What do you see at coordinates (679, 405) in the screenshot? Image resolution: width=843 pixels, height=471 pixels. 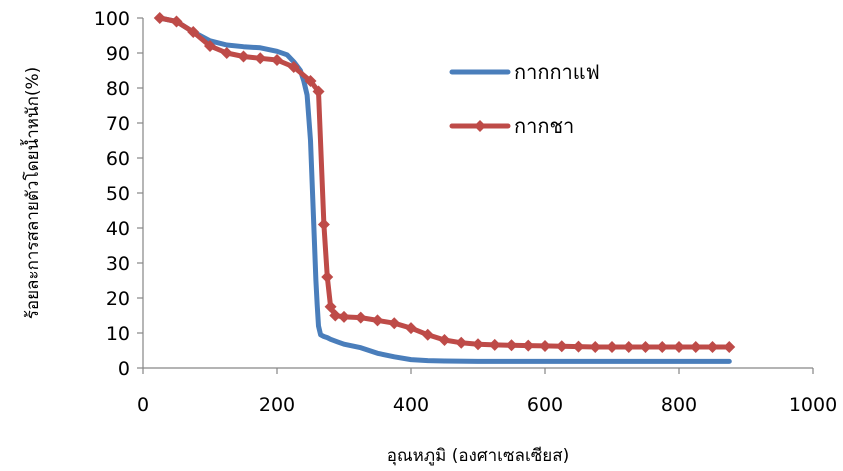 I see `x-tick-label: 800` at bounding box center [679, 405].